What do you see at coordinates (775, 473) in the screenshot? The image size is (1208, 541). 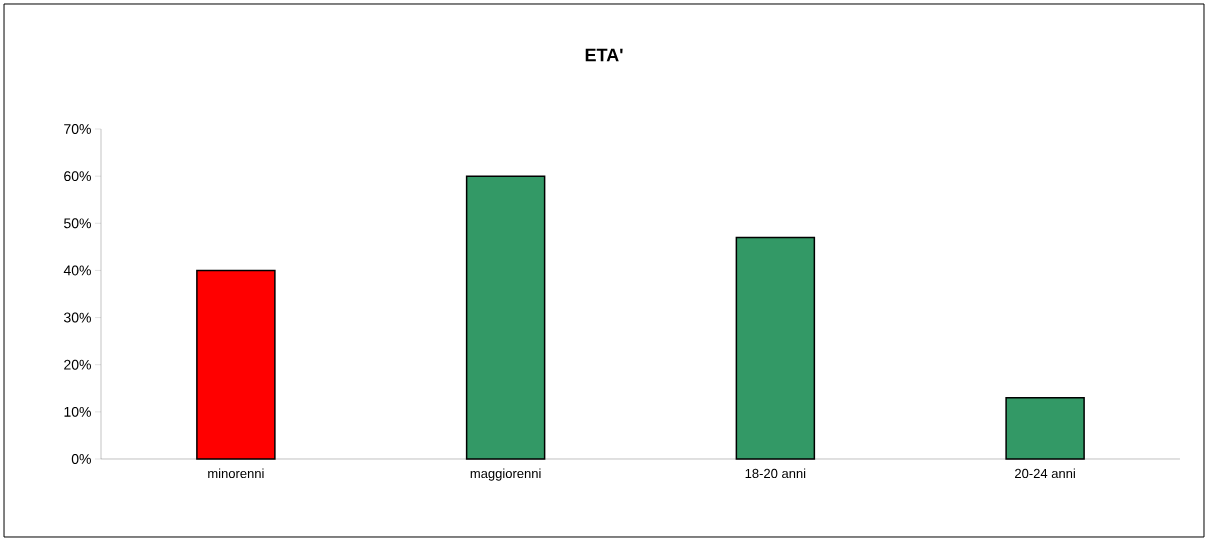 I see `x-tick-label: 18-20 anni` at bounding box center [775, 473].